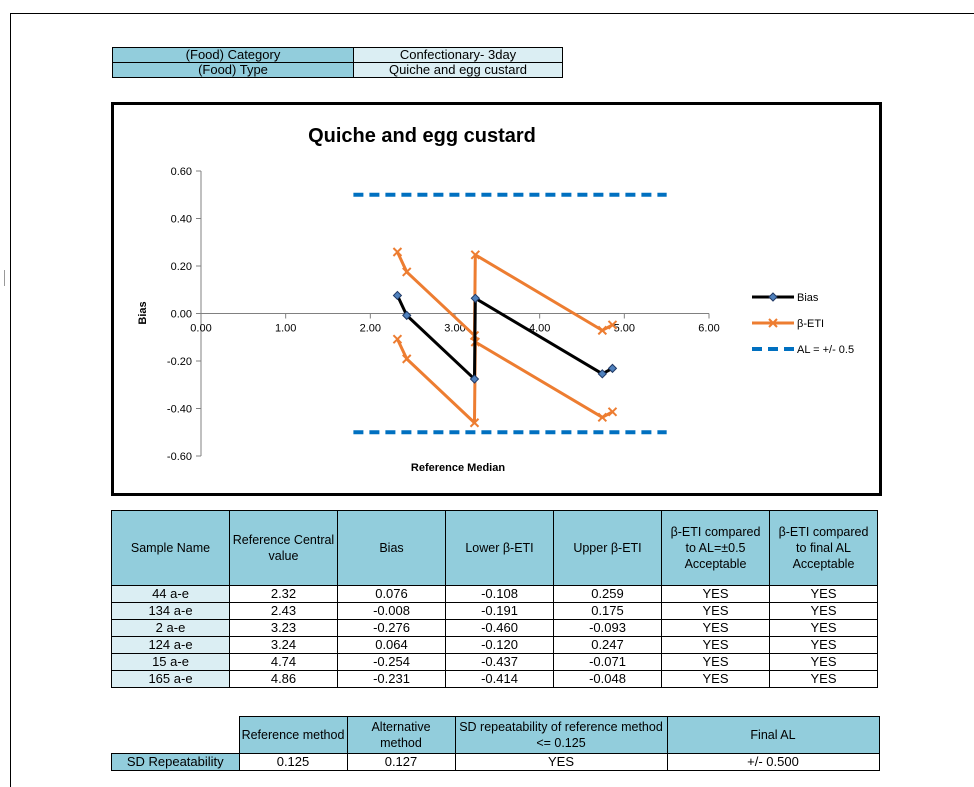 This screenshot has width=974, height=787. Describe the element at coordinates (170, 662) in the screenshot. I see `results-cell: 15 a-e` at that location.